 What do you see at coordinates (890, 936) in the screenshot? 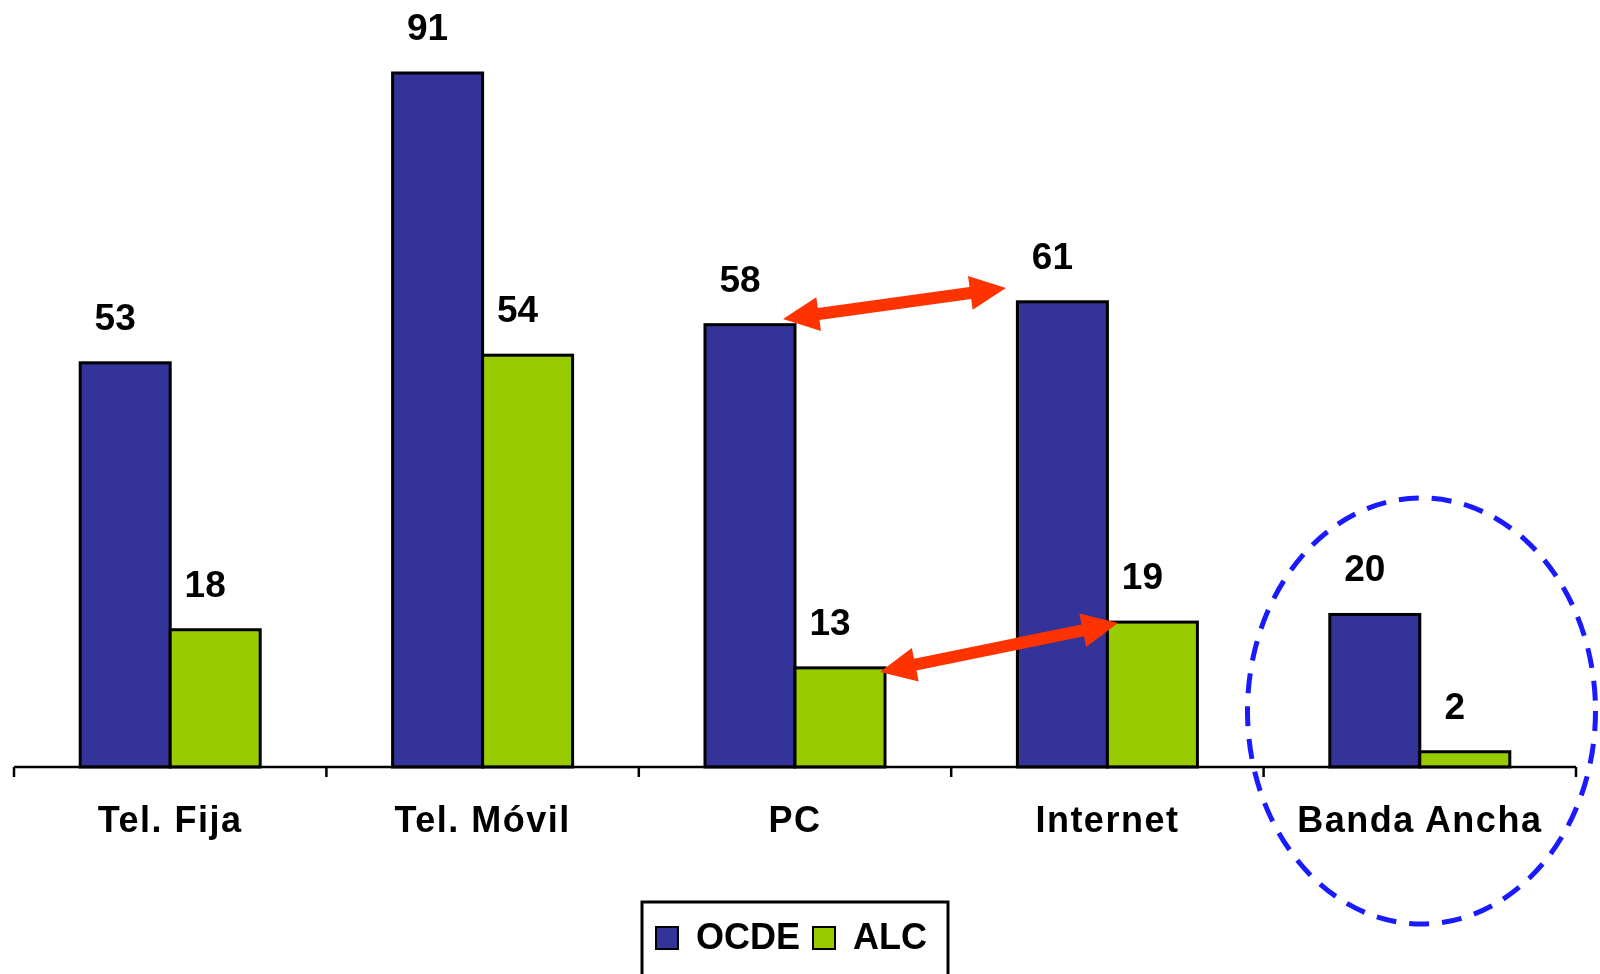
I see `legend-label: ALC` at bounding box center [890, 936].